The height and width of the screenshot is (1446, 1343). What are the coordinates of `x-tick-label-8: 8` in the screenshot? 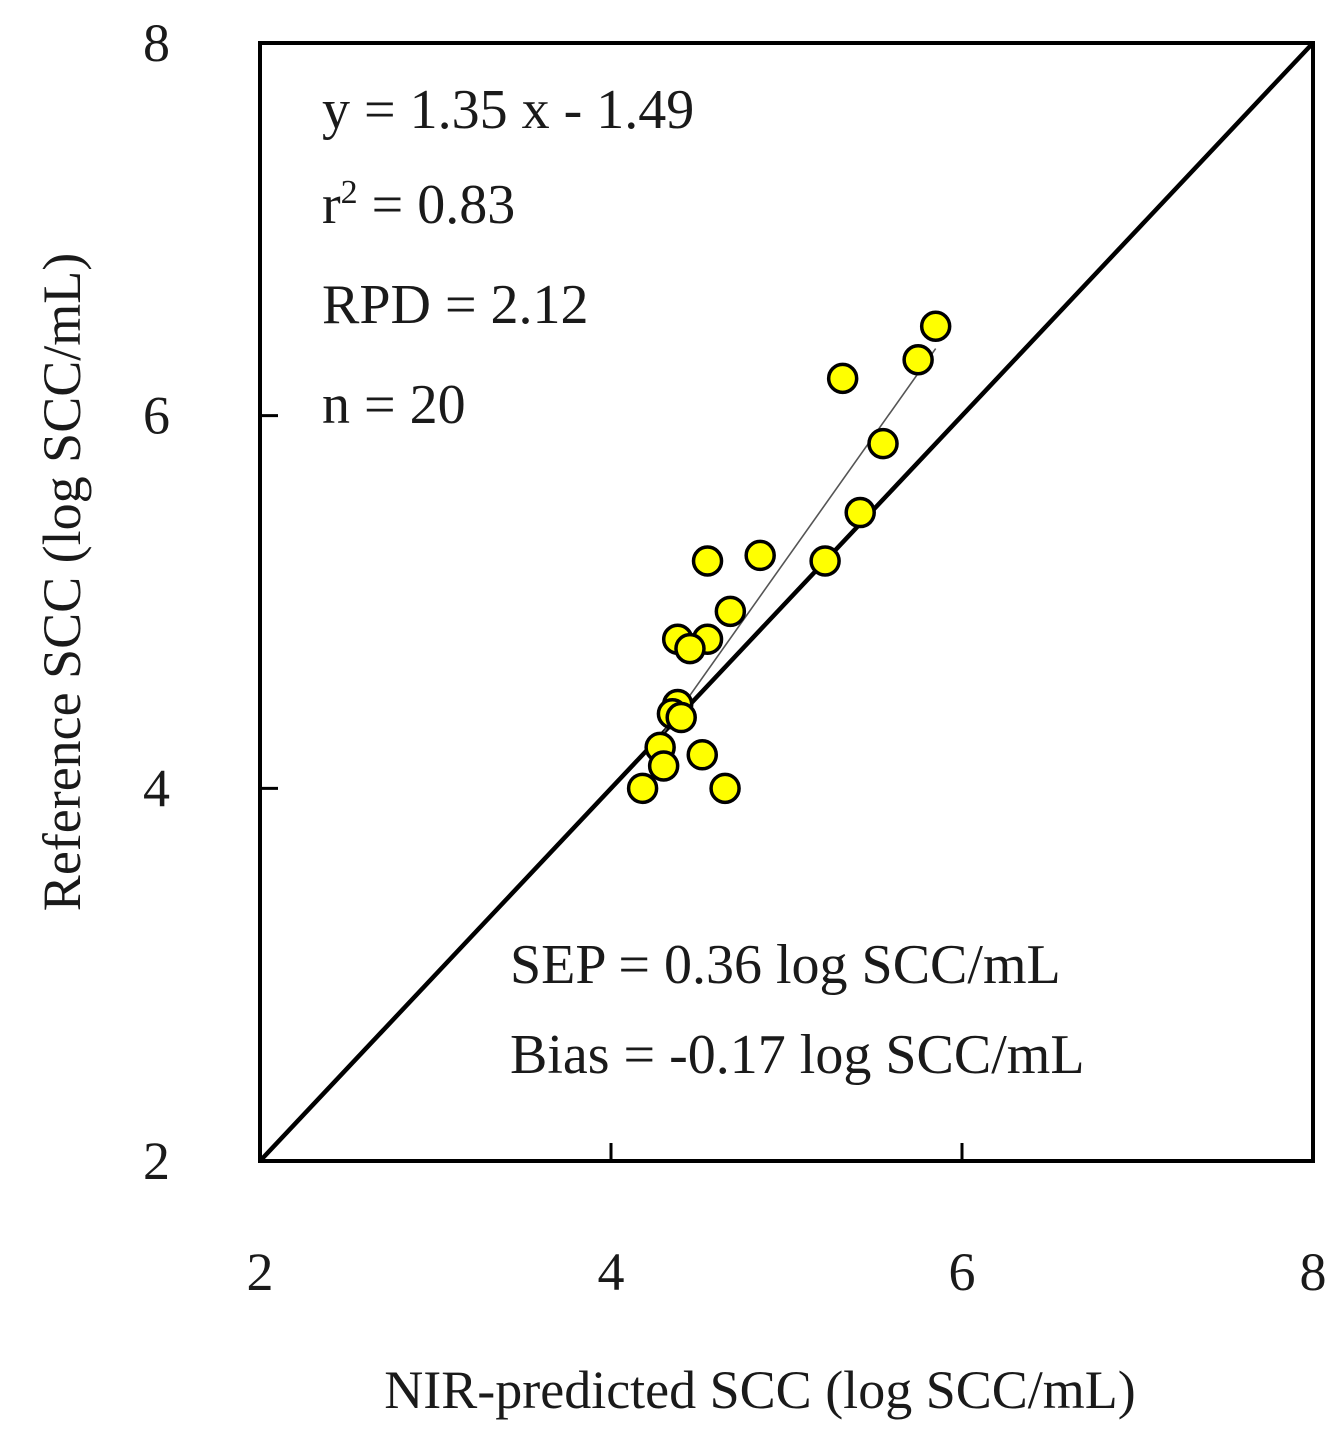 It's located at (1313, 1272).